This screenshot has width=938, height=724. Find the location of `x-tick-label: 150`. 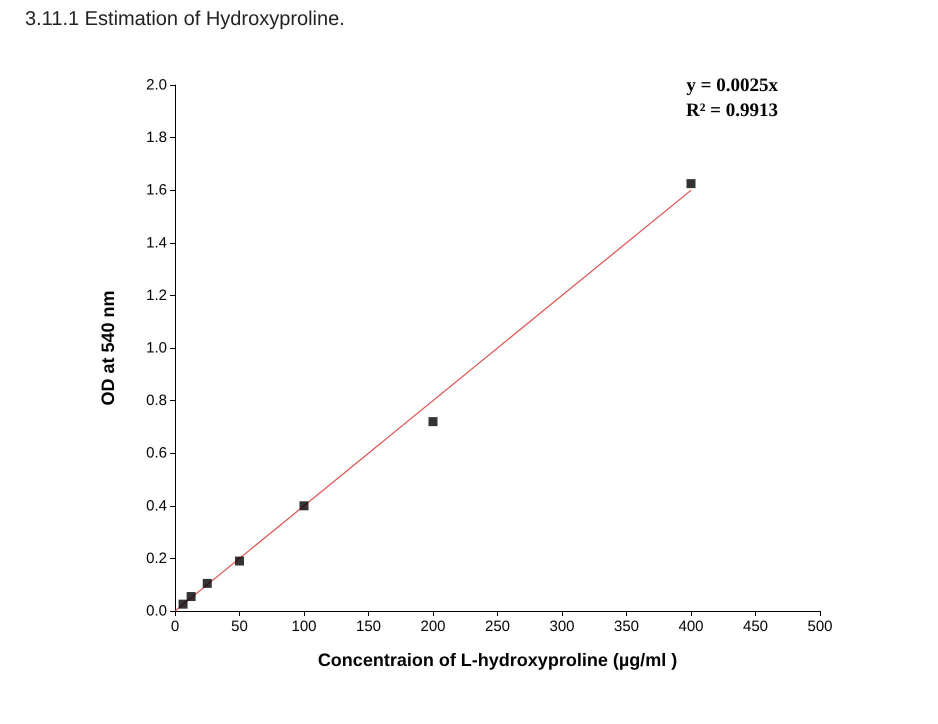

x-tick-label: 150 is located at coordinates (369, 626).